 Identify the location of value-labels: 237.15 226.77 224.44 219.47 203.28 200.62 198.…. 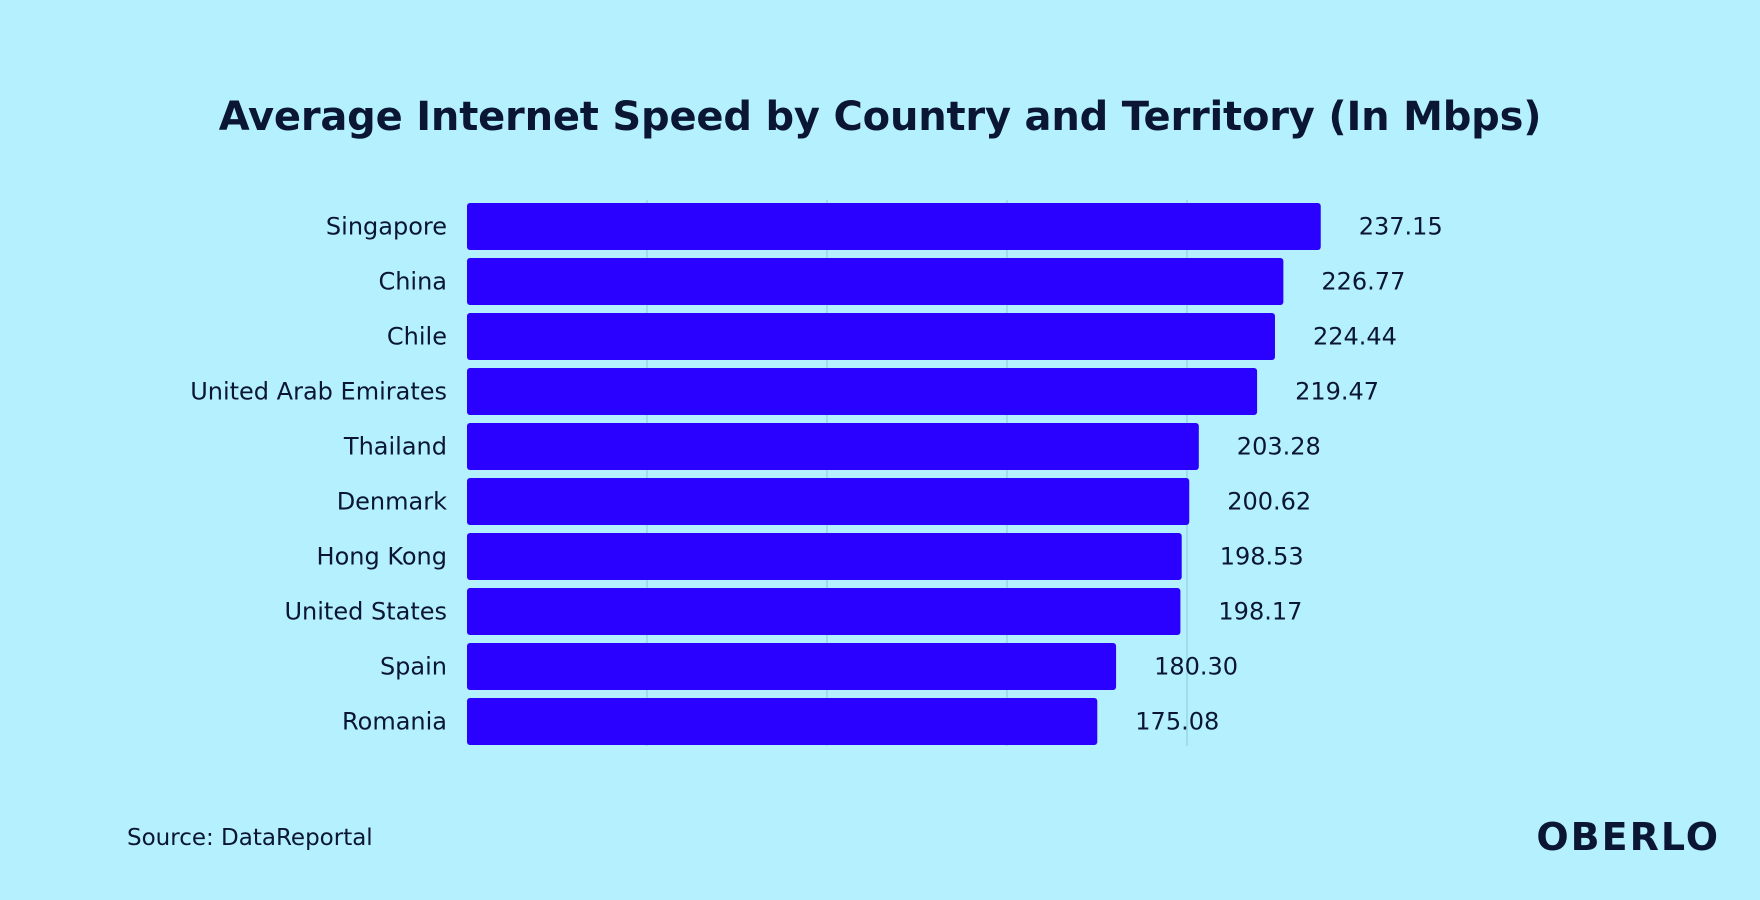
(1288, 474).